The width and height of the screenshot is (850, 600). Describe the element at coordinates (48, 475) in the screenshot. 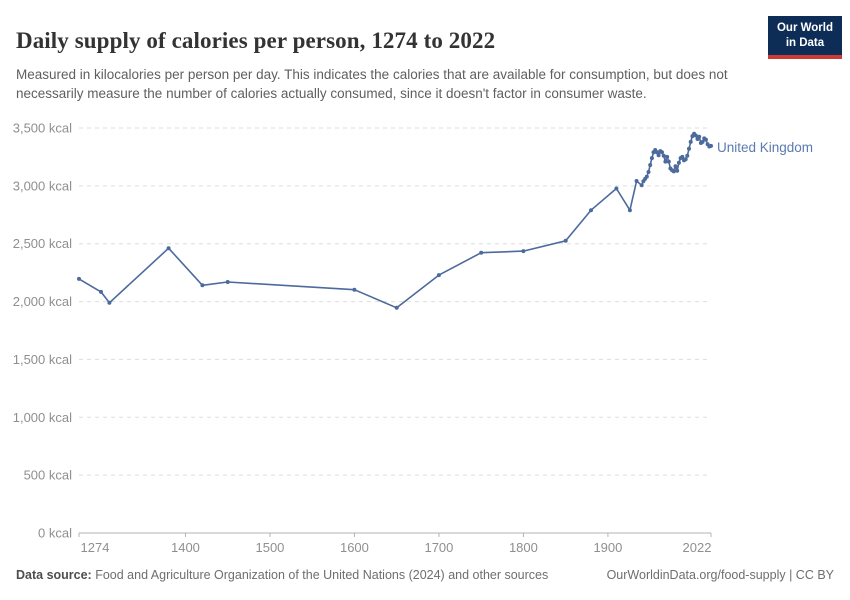

I see `y-tick-label: 500 kcal` at that location.